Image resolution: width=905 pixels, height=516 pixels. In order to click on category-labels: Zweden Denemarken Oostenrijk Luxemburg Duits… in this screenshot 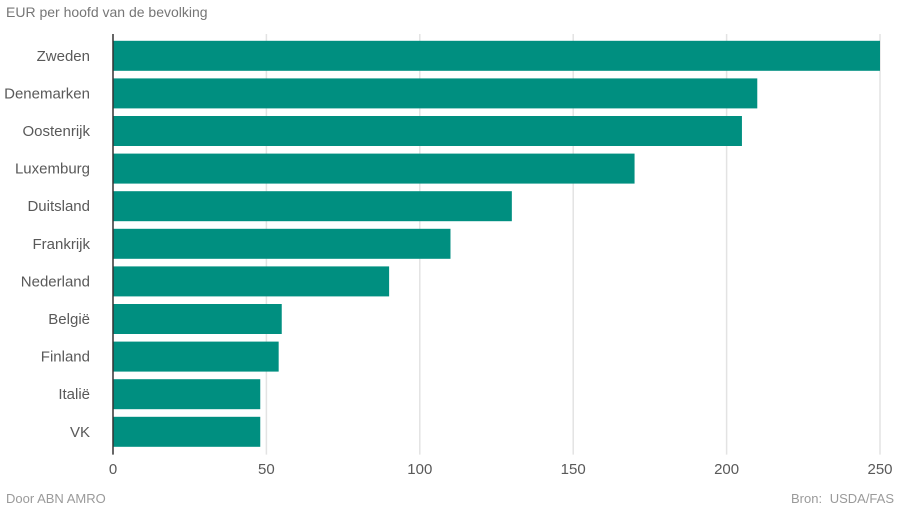, I will do `click(47, 244)`.